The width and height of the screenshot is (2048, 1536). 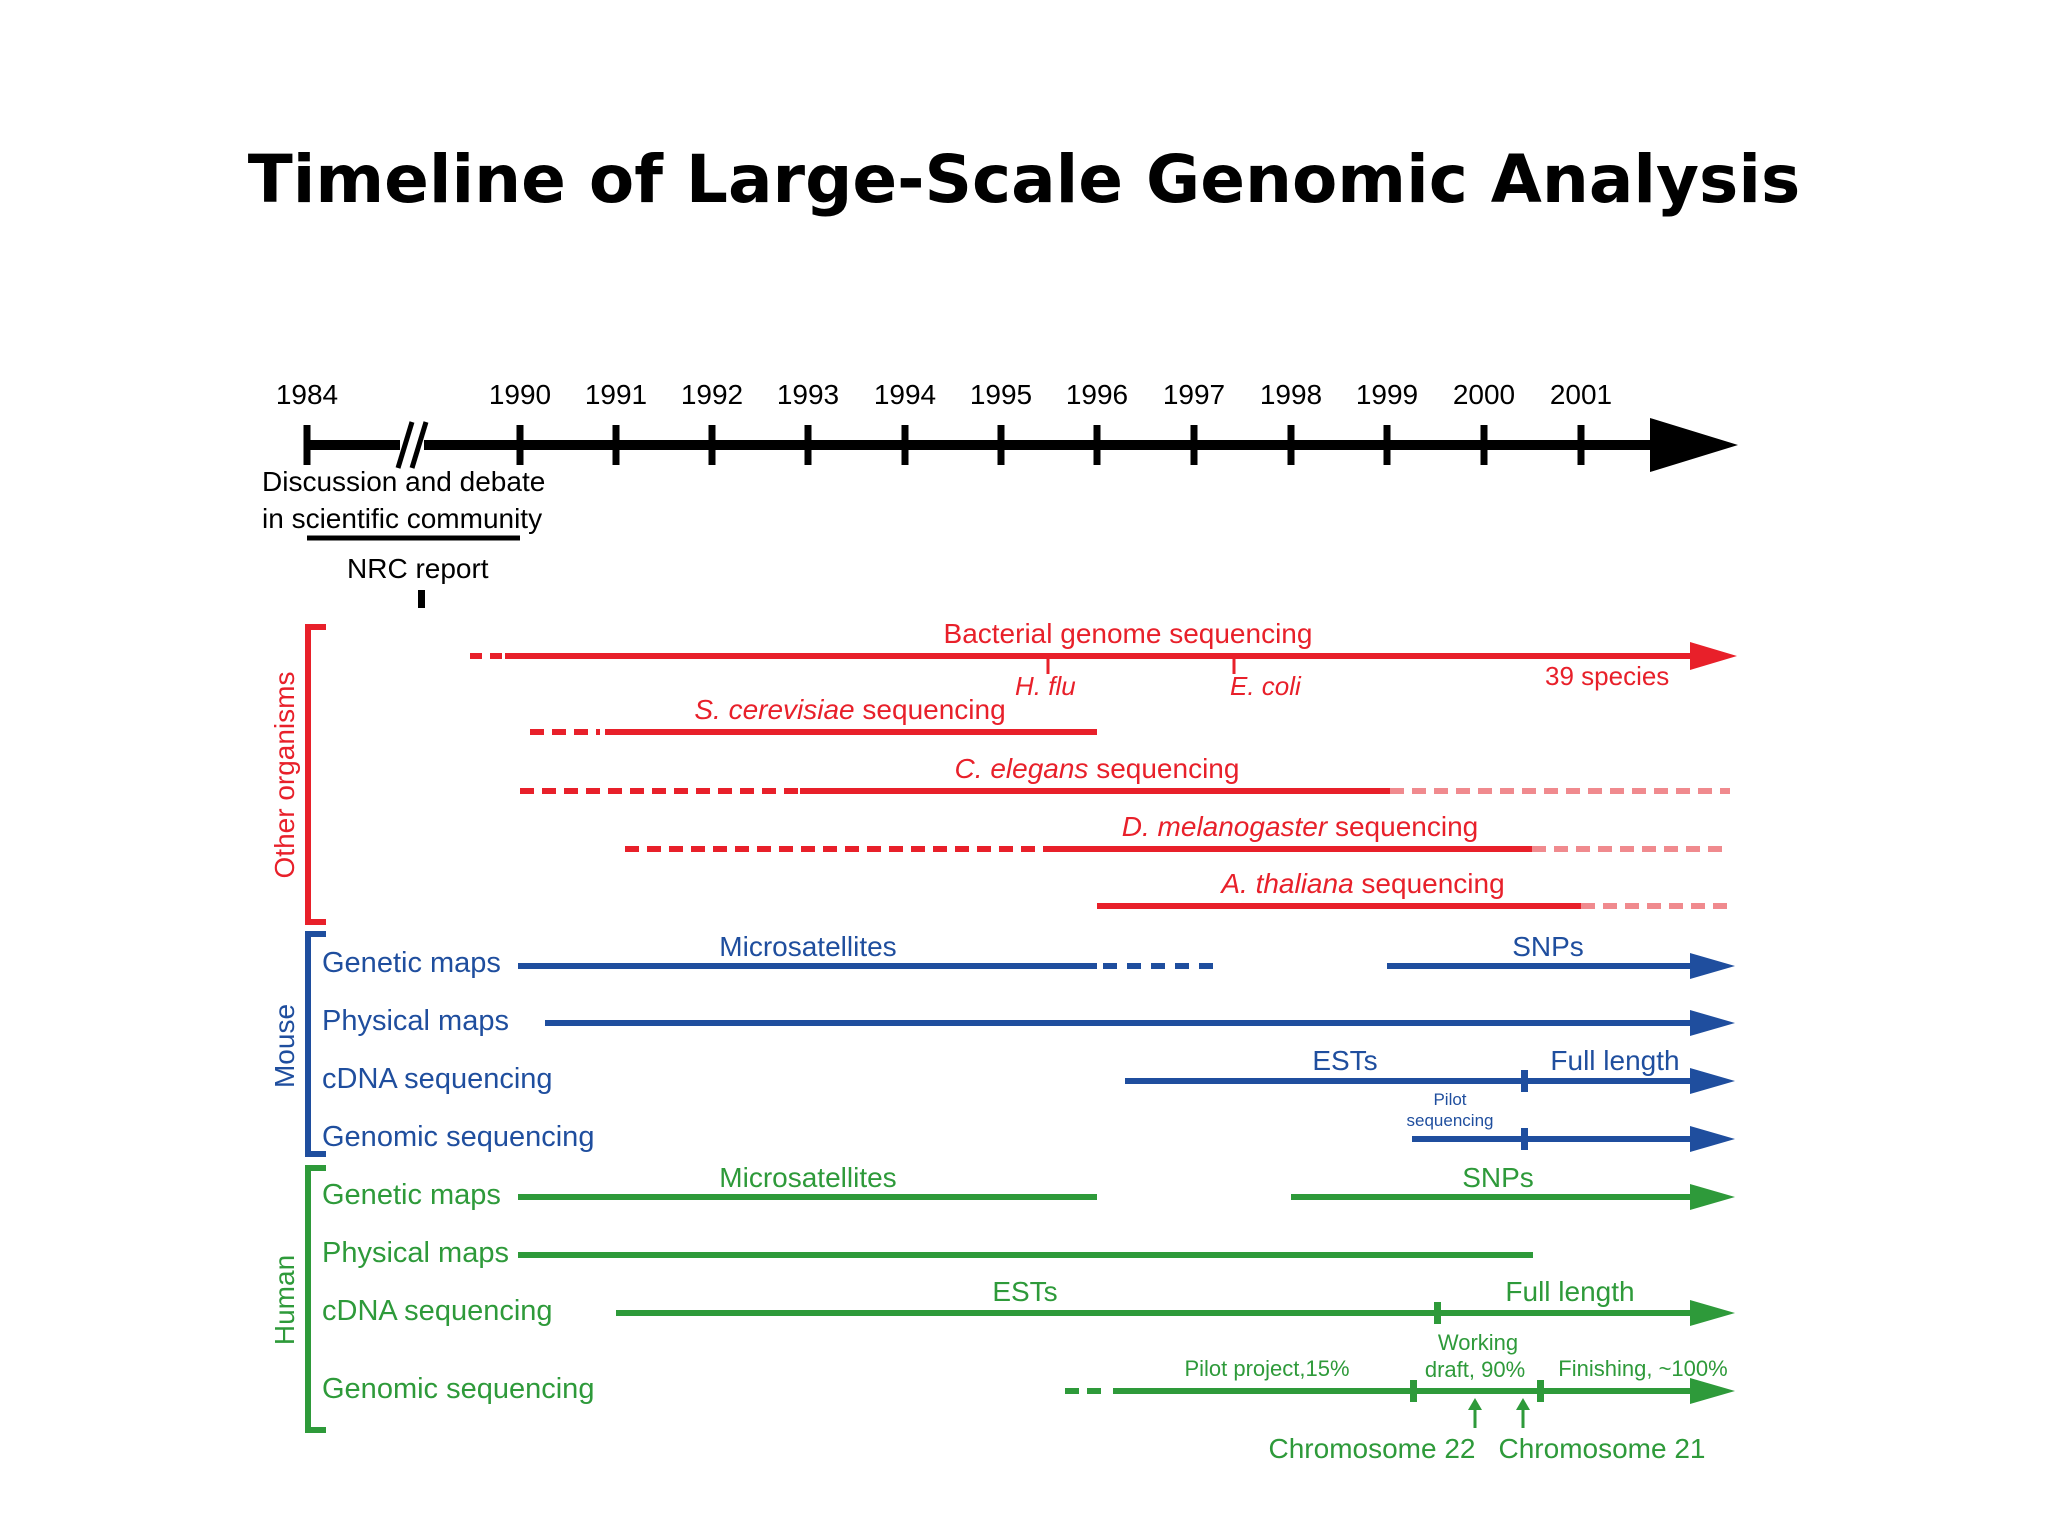 What do you see at coordinates (1344, 1060) in the screenshot?
I see `mouse-ests-label: ESTs` at bounding box center [1344, 1060].